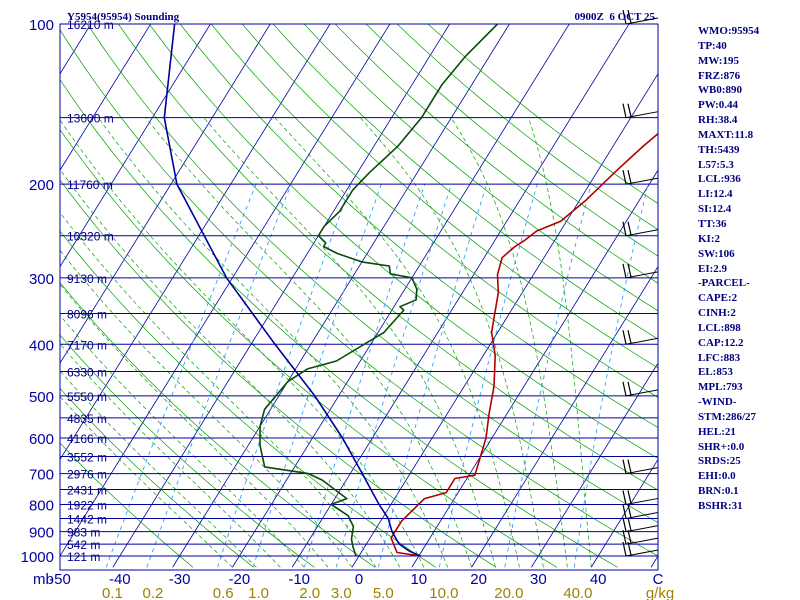  I want to click on mixing-ratio-tick-label: 0.1, so click(112, 592).